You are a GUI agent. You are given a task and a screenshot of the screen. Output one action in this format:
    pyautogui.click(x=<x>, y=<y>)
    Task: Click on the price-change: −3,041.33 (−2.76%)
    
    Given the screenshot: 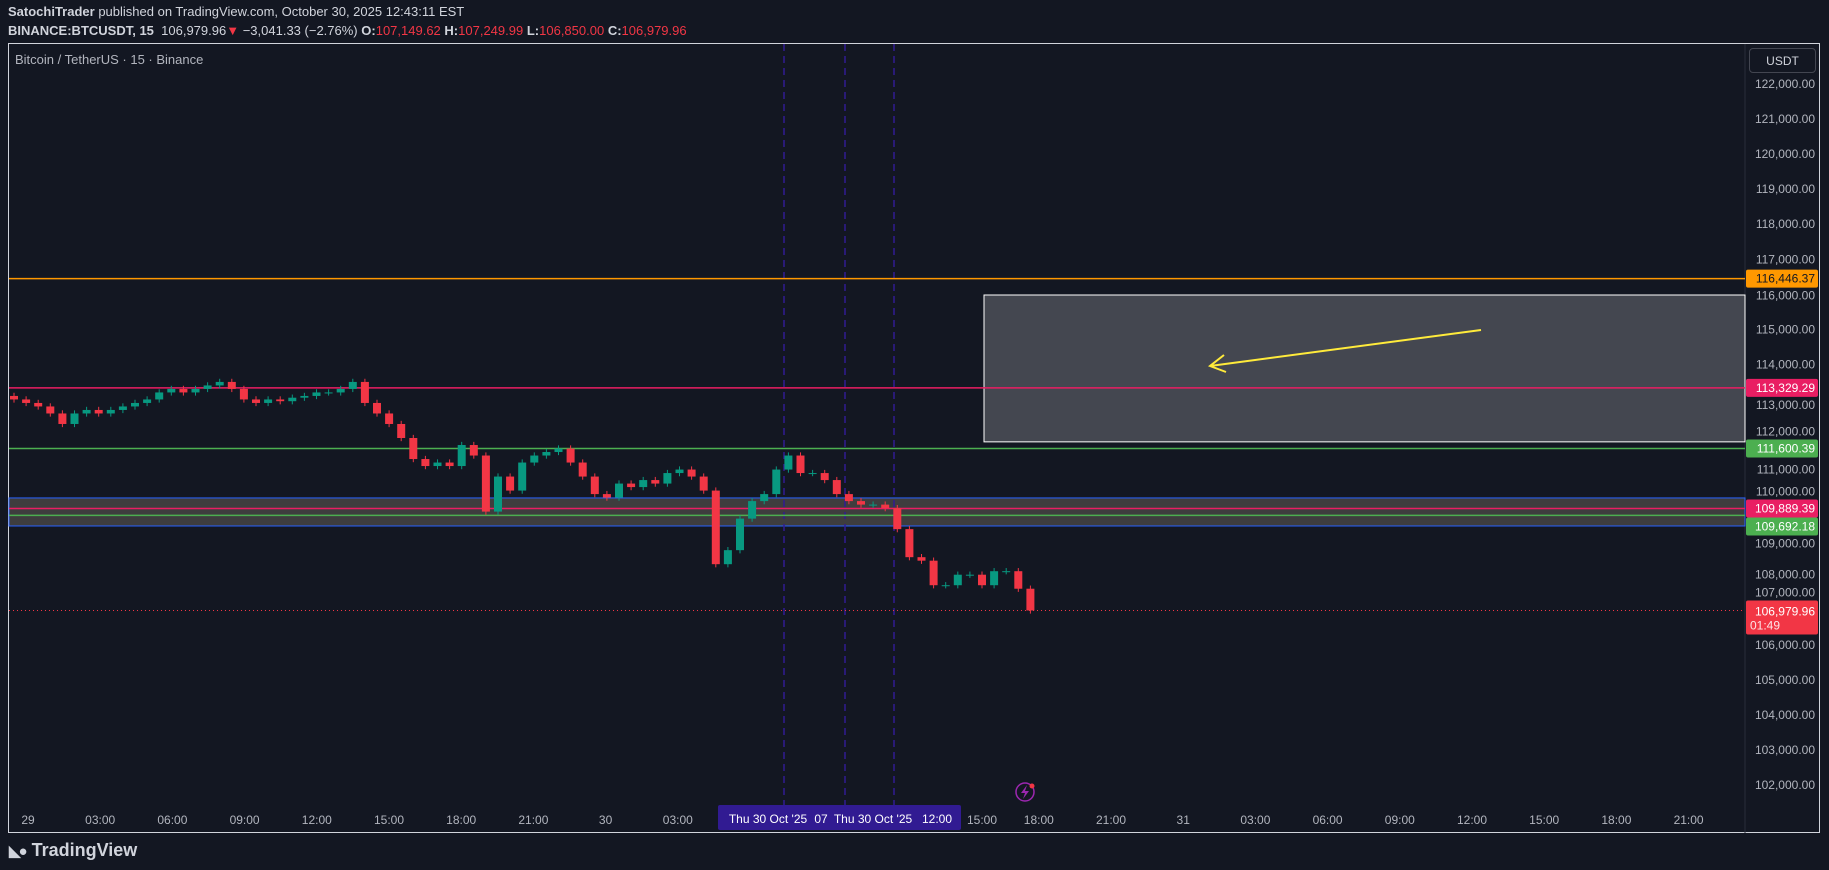 What is the action you would take?
    pyautogui.click(x=300, y=30)
    